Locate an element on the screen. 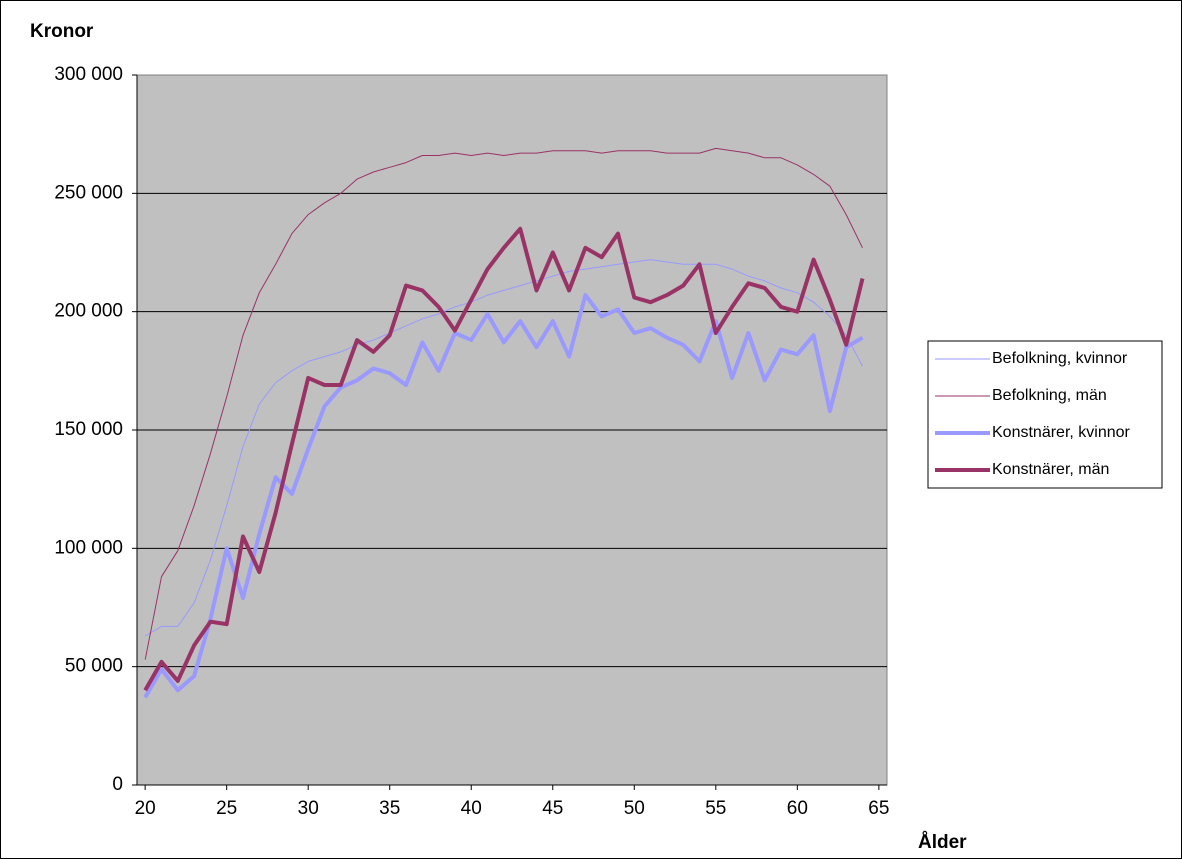 The image size is (1182, 859). legend-label: Konstnärer, kvinnor is located at coordinates (1061, 432).